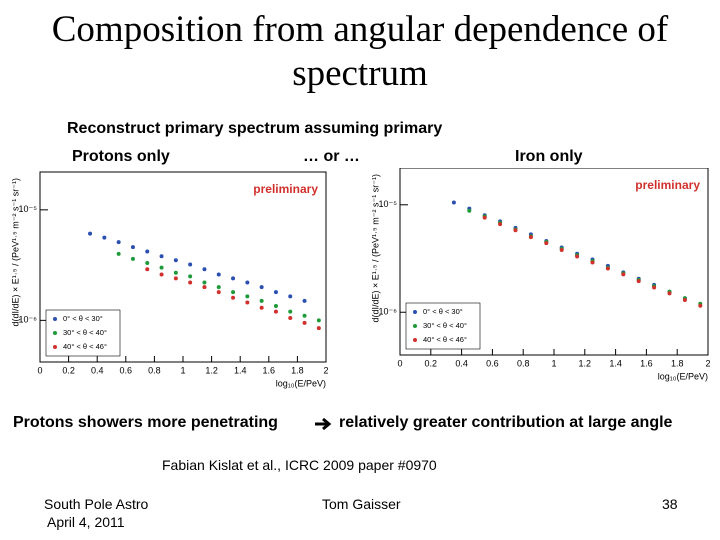 The width and height of the screenshot is (720, 540). I want to click on x-tick-label: 2, so click(325, 370).